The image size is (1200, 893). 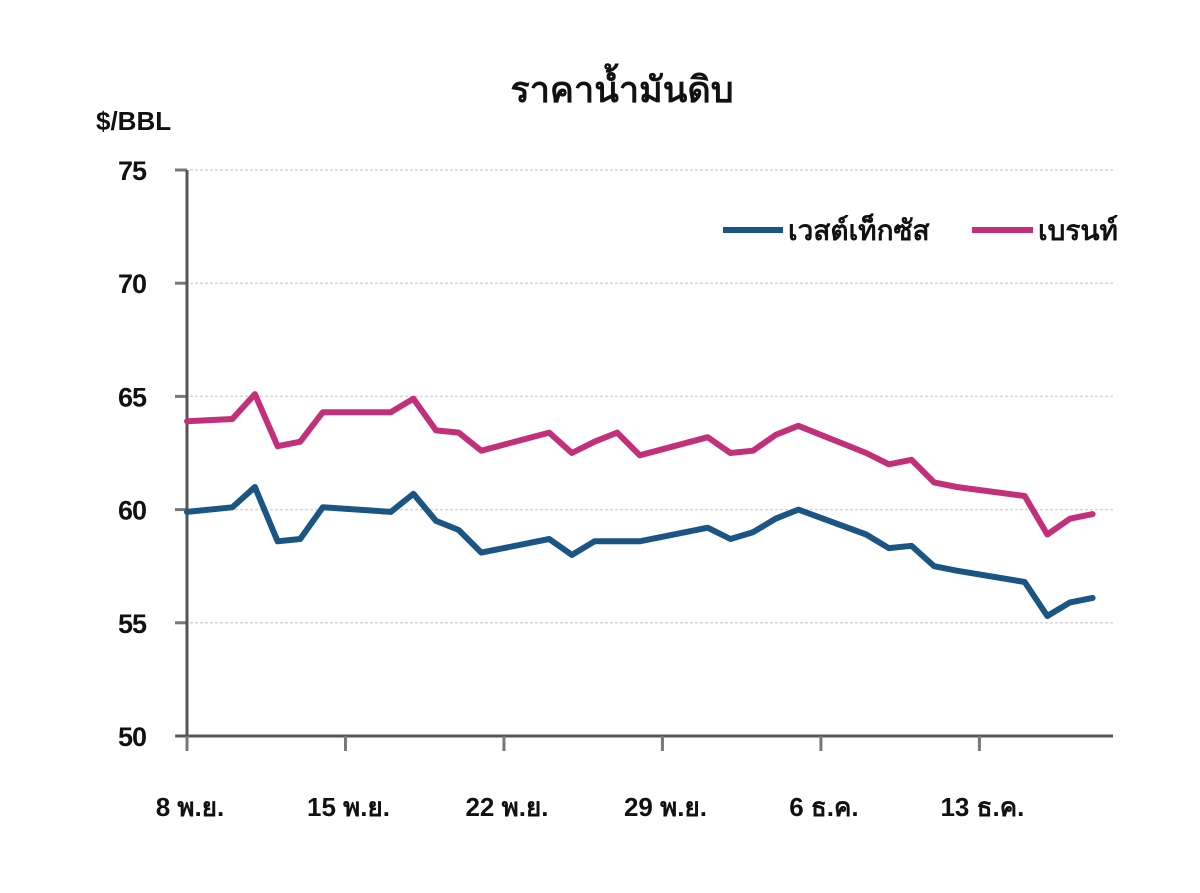 I want to click on y-tick-label: 75, so click(x=132, y=171).